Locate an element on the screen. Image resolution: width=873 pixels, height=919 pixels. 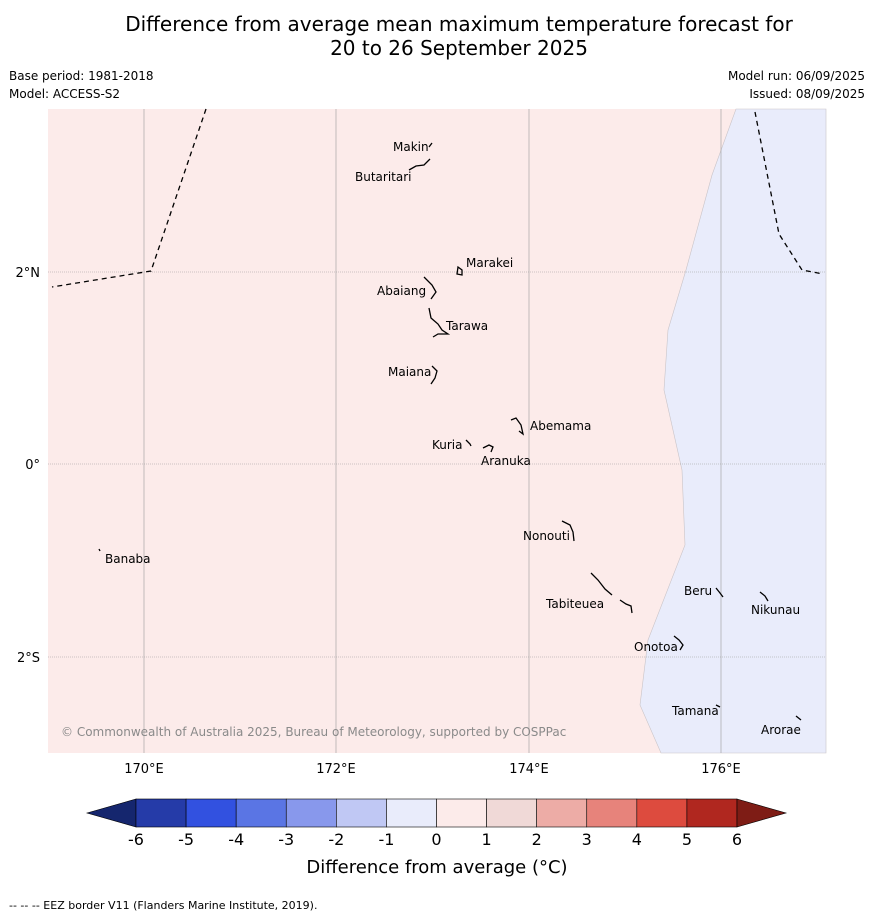
island-kuria is located at coordinates (468, 443).